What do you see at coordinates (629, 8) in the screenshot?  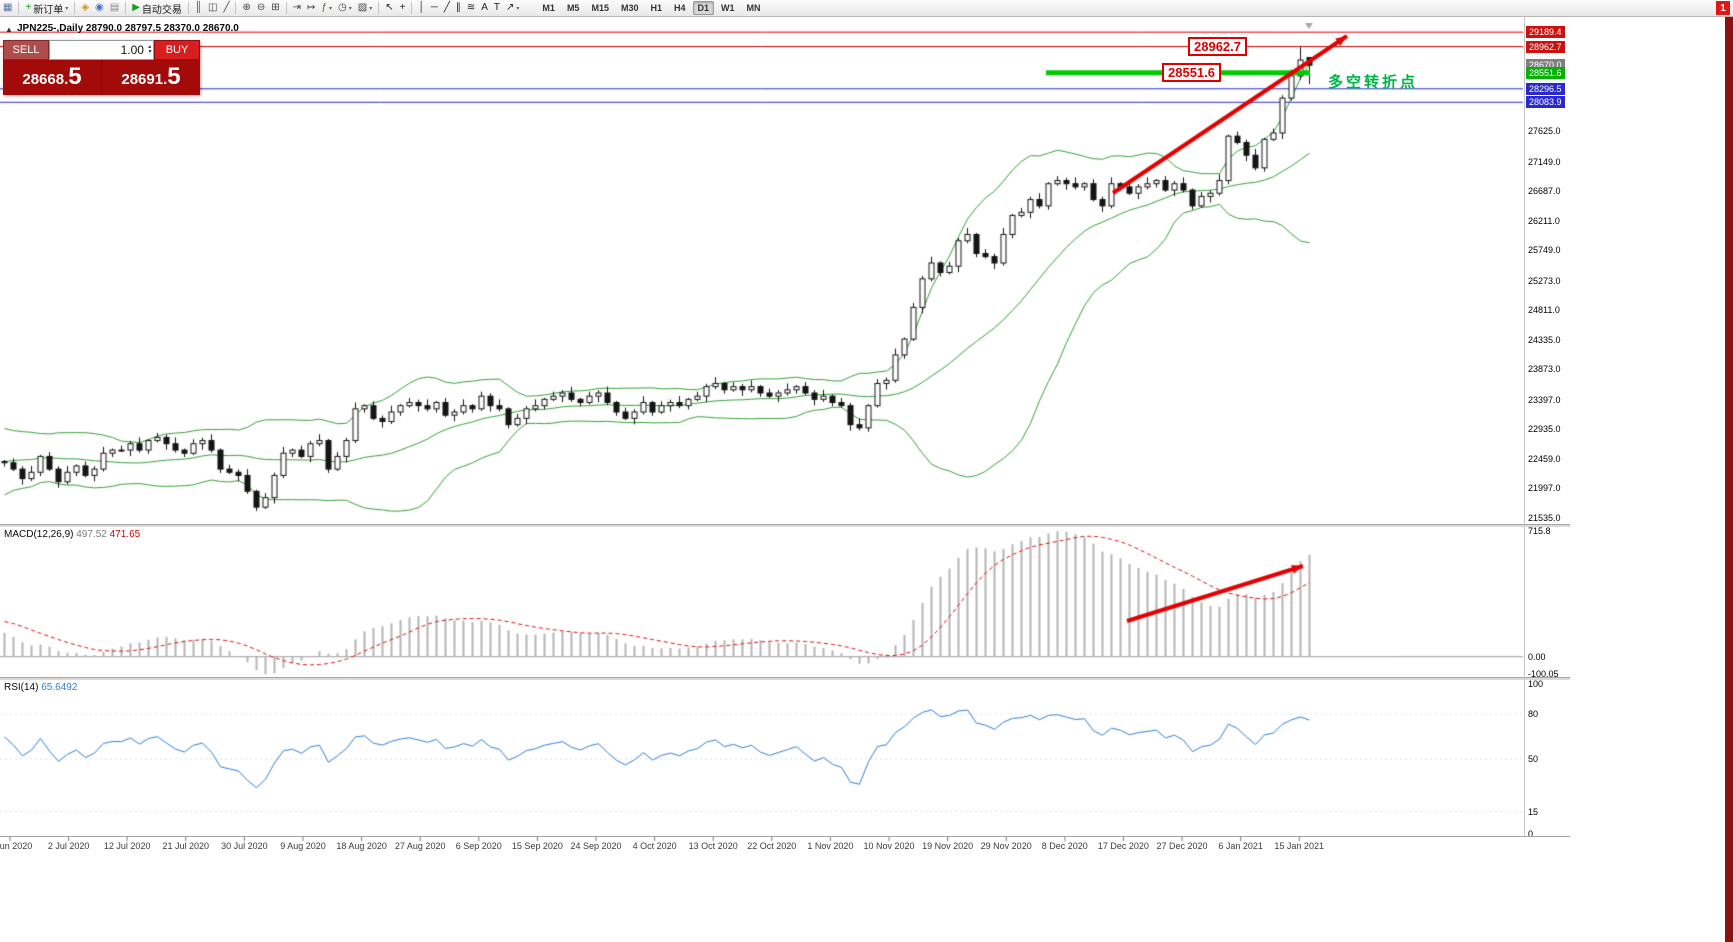 I see `timeframe-m30-button: M30` at bounding box center [629, 8].